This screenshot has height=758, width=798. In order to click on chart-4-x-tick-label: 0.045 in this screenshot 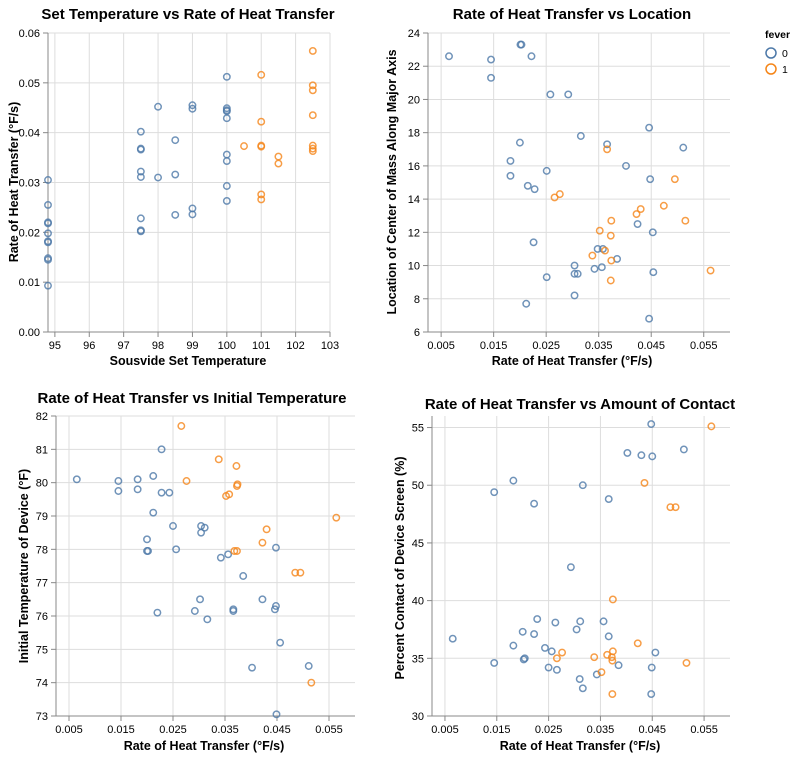, I will do `click(652, 730)`.